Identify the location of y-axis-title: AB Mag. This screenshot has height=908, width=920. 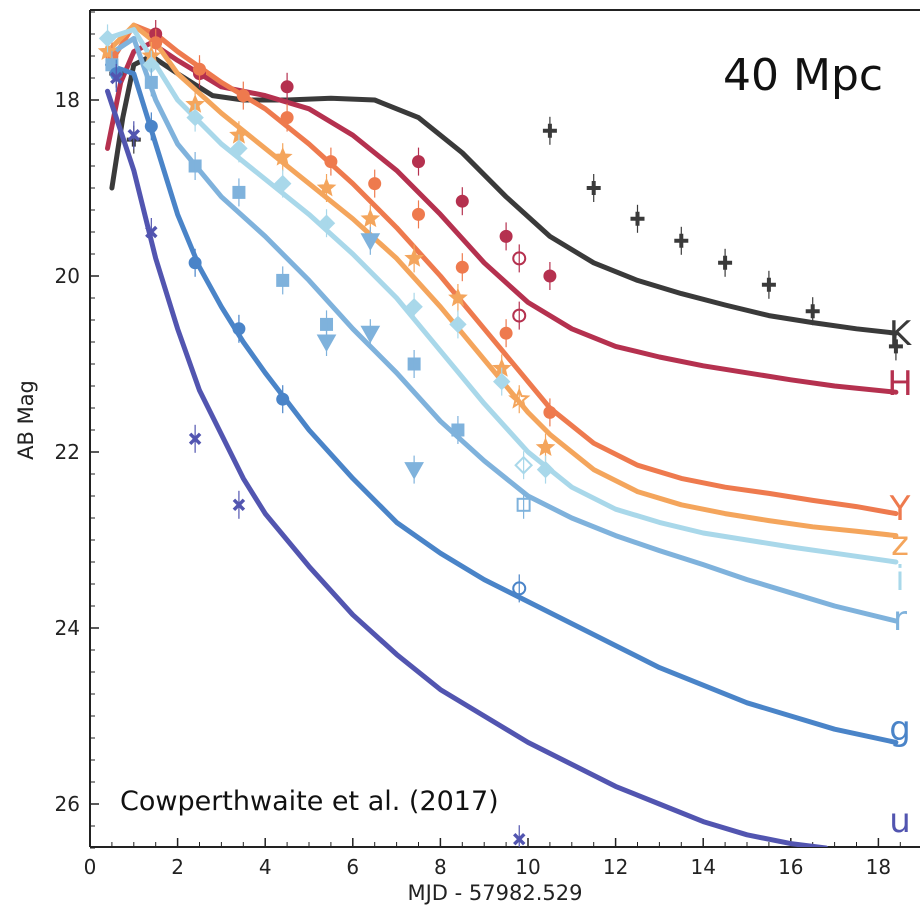
(26, 420).